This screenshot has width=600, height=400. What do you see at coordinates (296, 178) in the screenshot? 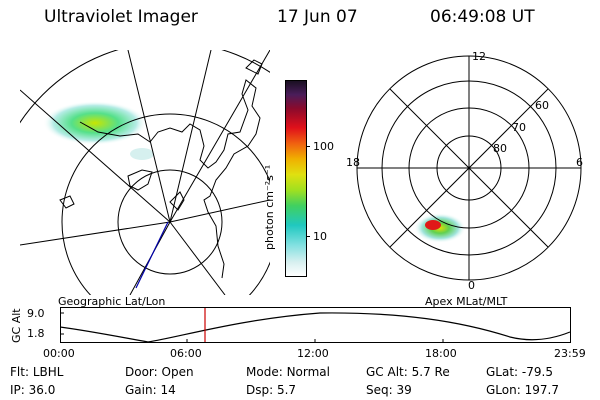
I see `colorbar` at bounding box center [296, 178].